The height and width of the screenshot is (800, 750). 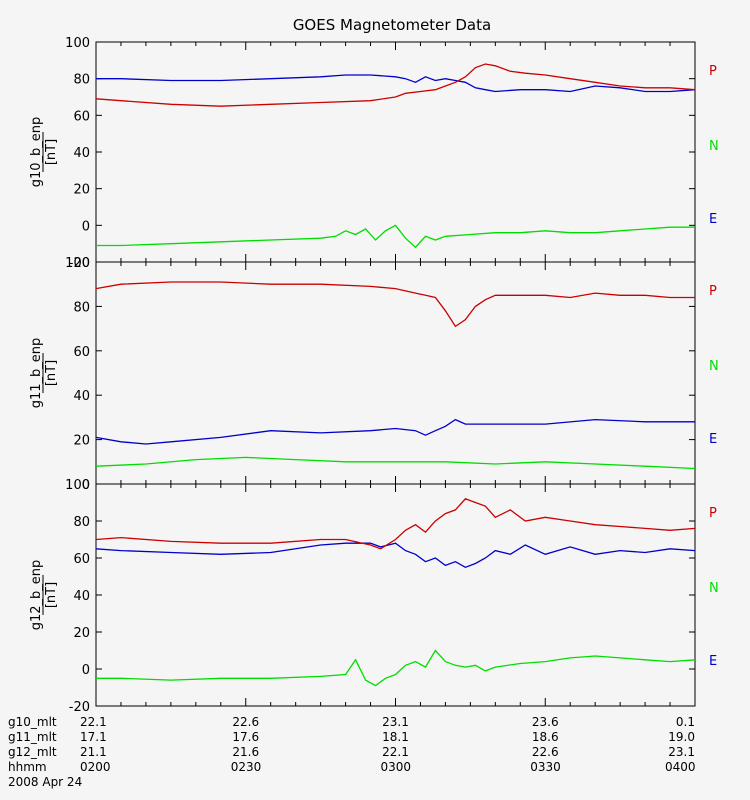 I want to click on footer-row-label: g10_mlt, so click(x=32, y=722).